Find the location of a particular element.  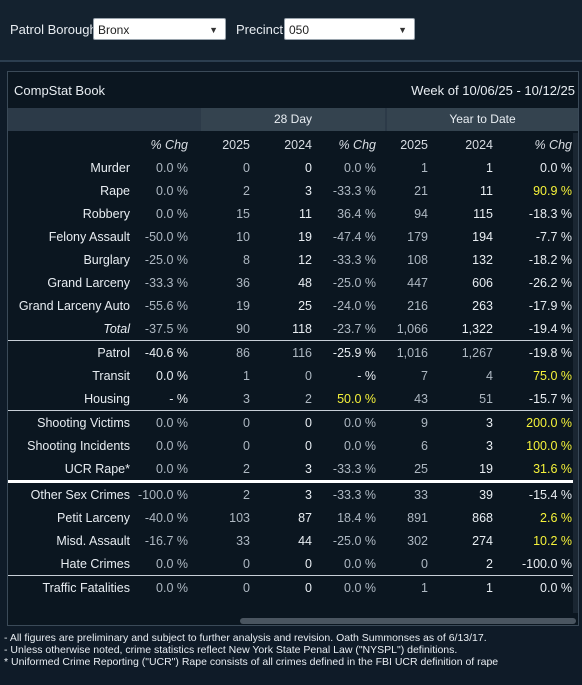

table-cell: 25 is located at coordinates (305, 305).